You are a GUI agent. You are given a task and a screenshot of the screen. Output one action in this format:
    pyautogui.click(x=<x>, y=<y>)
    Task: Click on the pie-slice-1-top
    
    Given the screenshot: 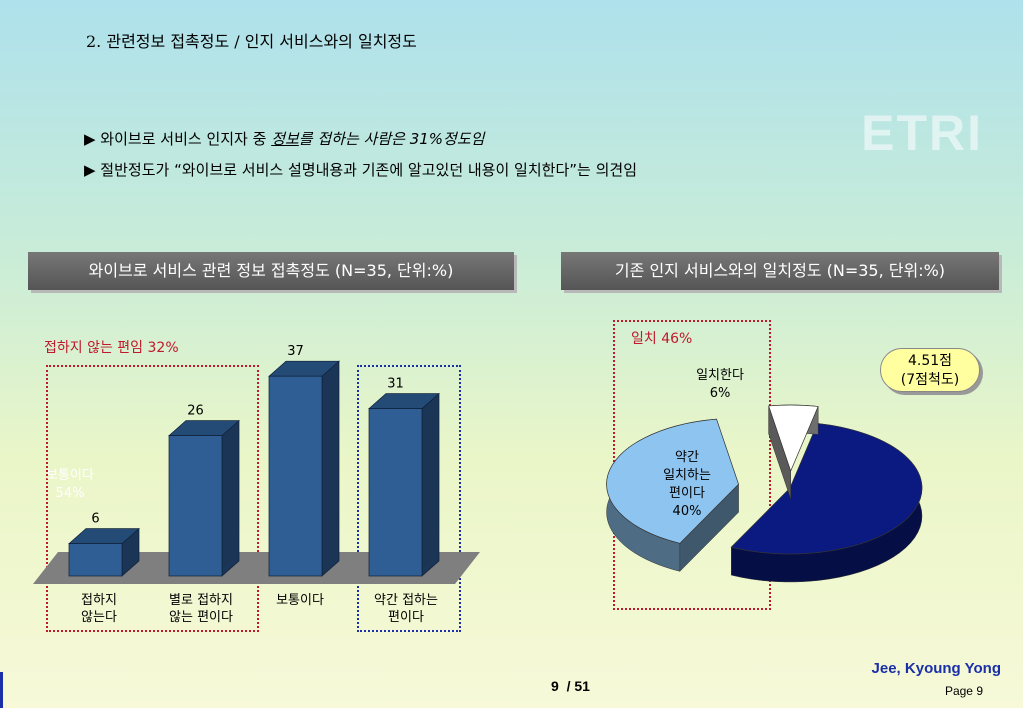 What is the action you would take?
    pyautogui.click(x=672, y=481)
    